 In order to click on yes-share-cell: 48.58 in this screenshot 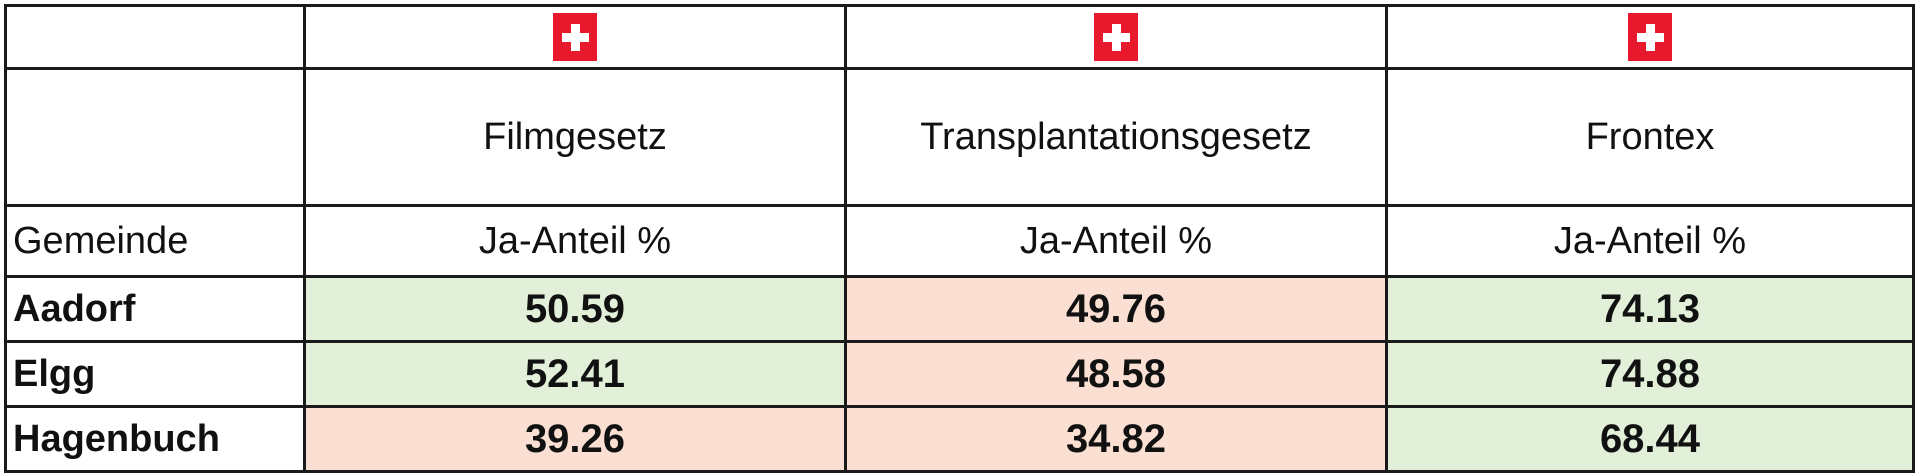, I will do `click(1116, 374)`.